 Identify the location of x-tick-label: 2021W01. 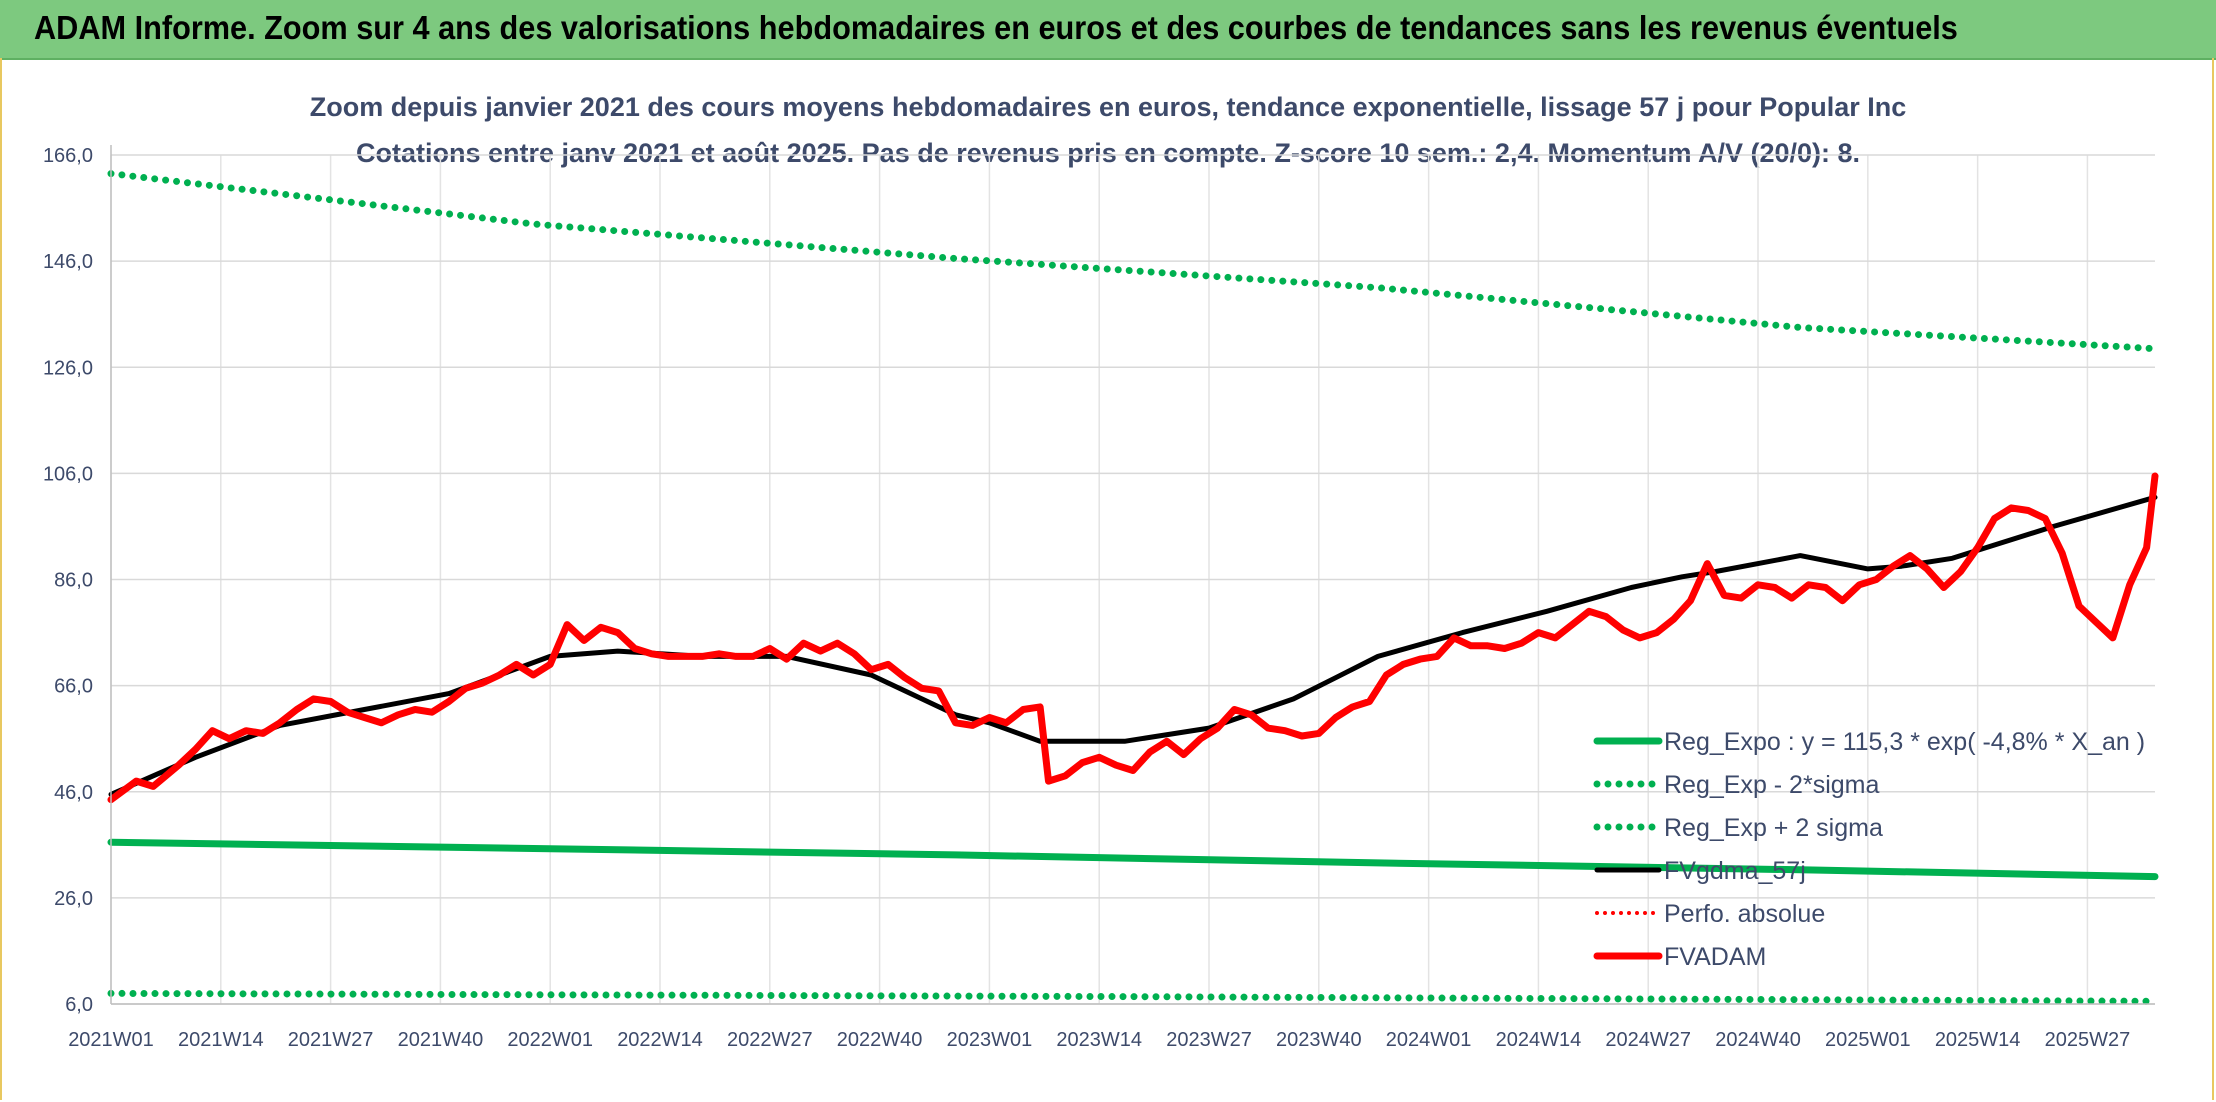
(111, 1040).